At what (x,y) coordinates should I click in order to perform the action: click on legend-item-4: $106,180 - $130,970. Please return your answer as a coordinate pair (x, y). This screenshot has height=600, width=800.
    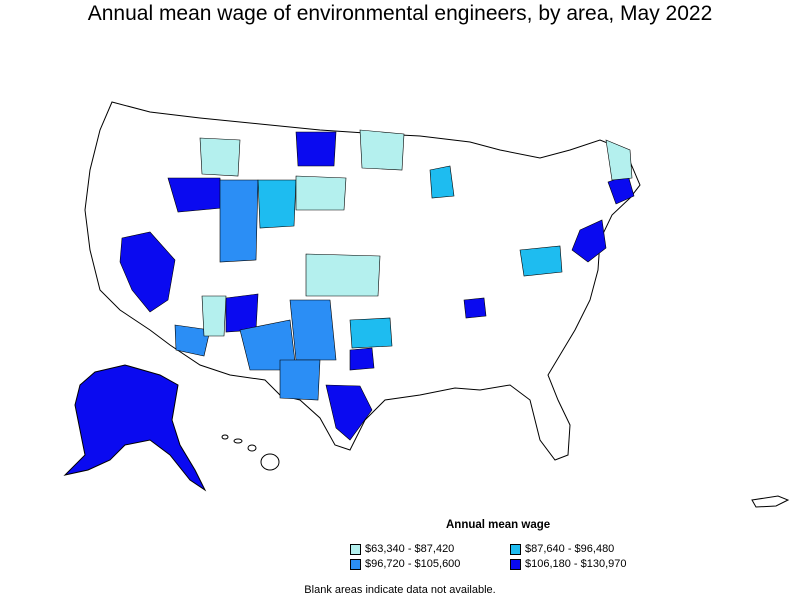
    Looking at the image, I should click on (590, 564).